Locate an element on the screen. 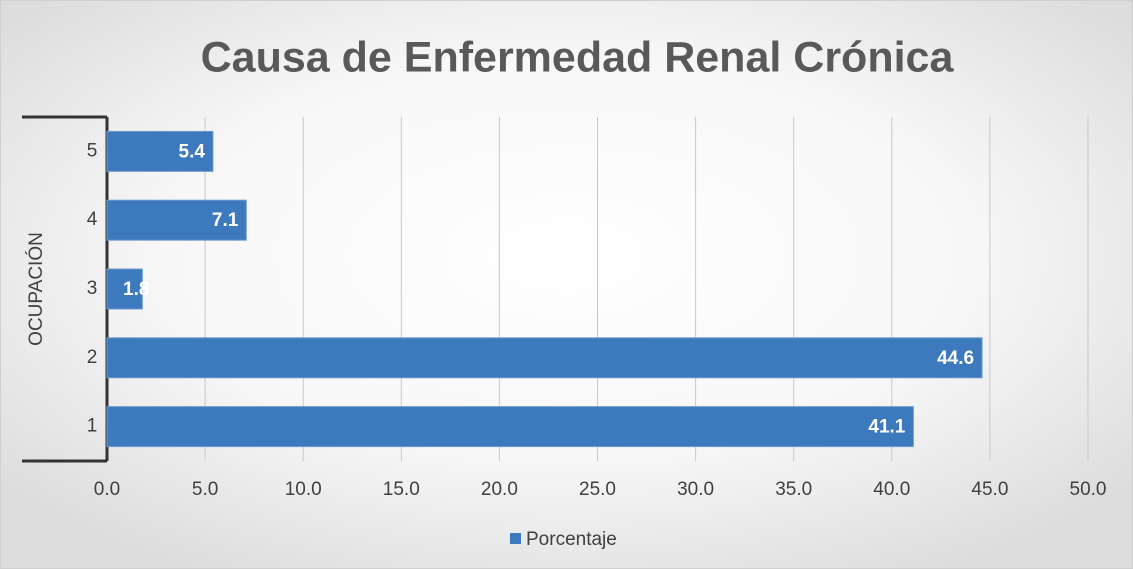 Image resolution: width=1133 pixels, height=569 pixels. x-tick-label: 50.0 is located at coordinates (1088, 489).